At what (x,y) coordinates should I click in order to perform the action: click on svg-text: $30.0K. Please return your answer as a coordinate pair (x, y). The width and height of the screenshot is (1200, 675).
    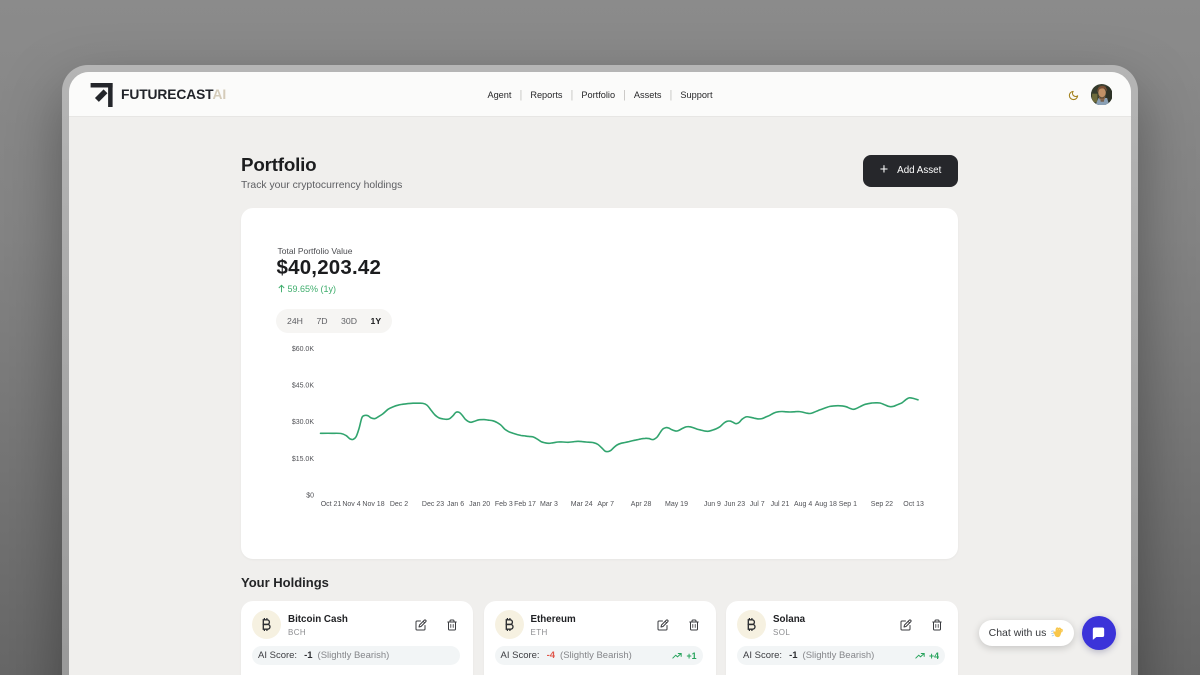
    Looking at the image, I should click on (303, 422).